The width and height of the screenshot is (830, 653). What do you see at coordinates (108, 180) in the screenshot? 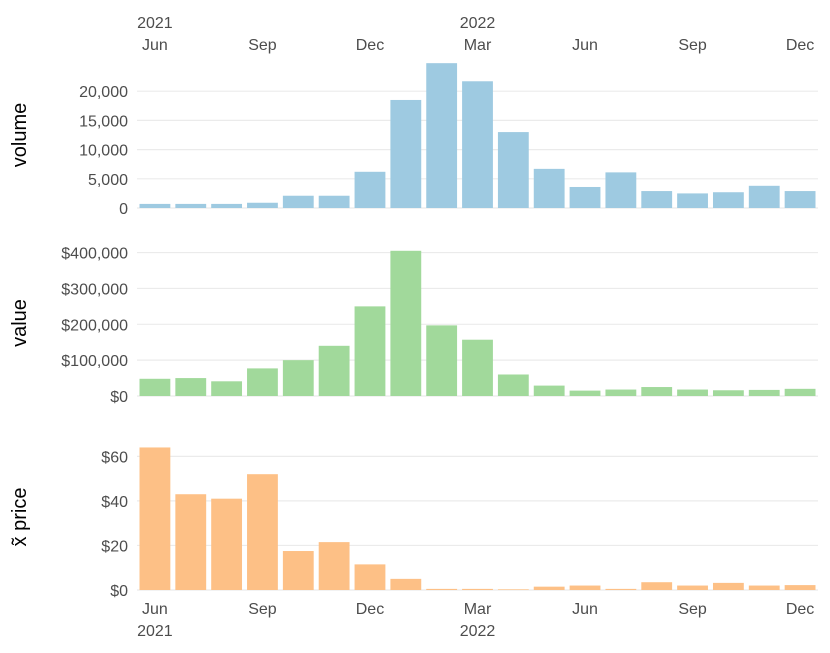
I see `y-tick-label: 5,000` at bounding box center [108, 180].